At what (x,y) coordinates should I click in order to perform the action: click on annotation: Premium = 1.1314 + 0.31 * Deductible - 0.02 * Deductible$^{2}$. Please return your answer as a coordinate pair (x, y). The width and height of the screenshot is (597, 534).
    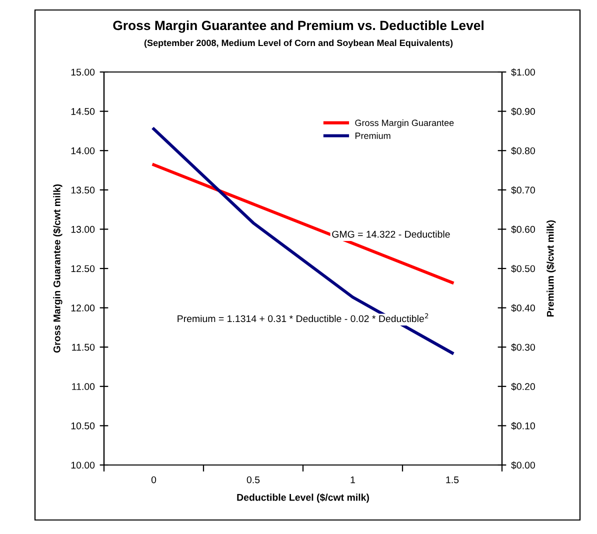
    Looking at the image, I should click on (303, 317).